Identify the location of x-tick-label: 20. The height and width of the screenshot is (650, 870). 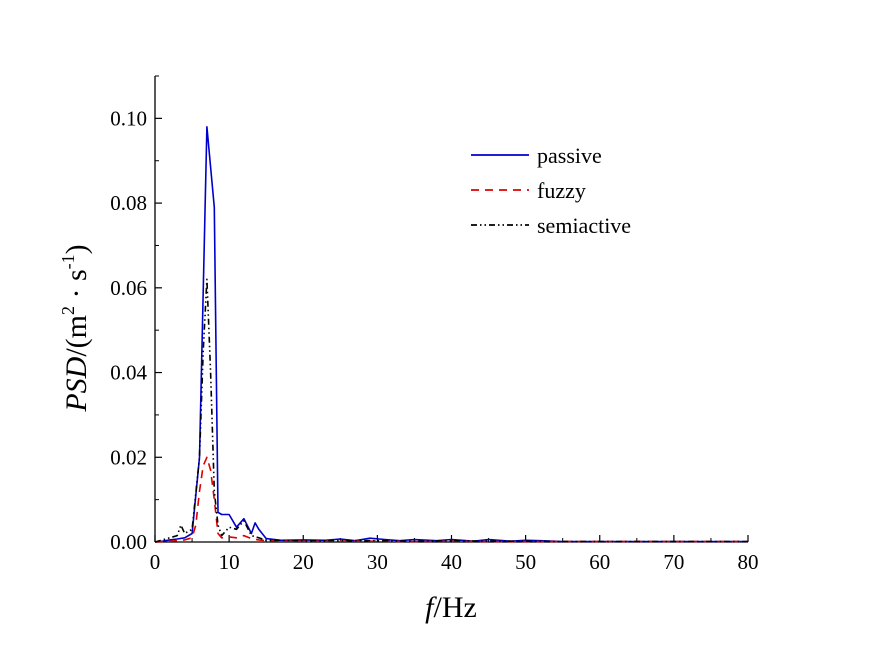
(303, 562).